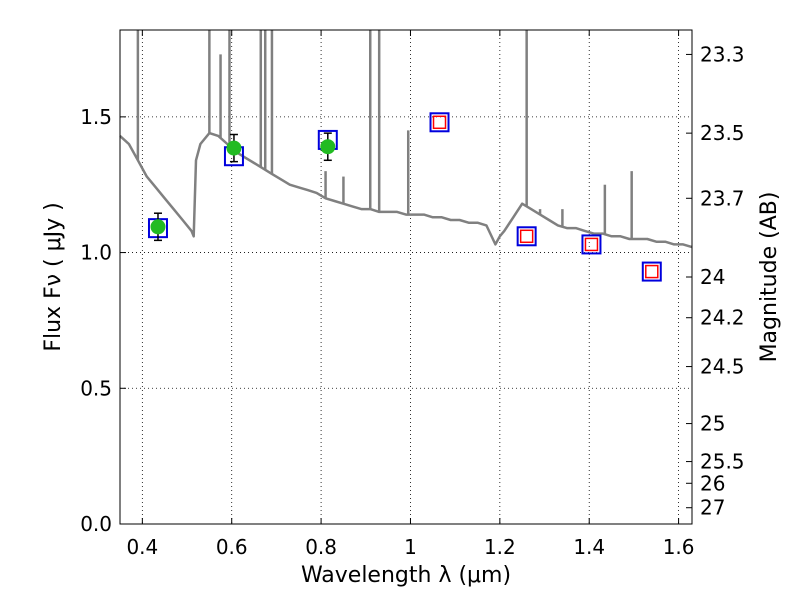 The height and width of the screenshot is (600, 800). I want to click on y2-tick-label: 23.7, so click(722, 198).